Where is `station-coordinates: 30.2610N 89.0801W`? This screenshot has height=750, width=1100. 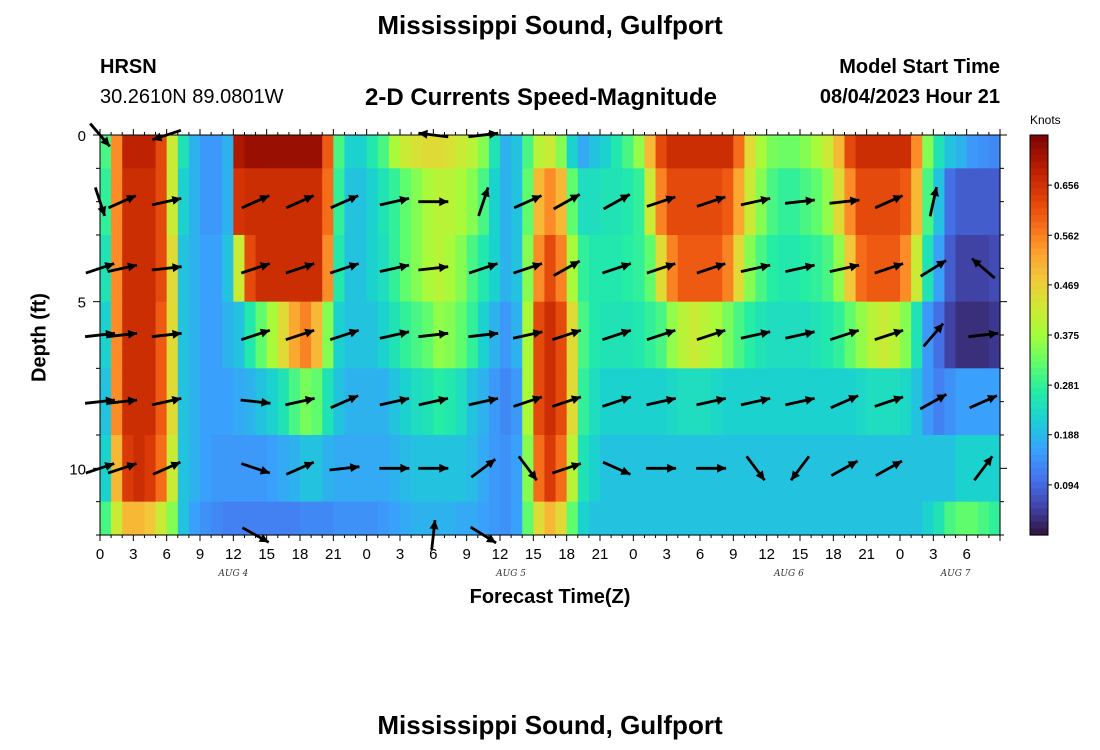 station-coordinates: 30.2610N 89.0801W is located at coordinates (192, 97).